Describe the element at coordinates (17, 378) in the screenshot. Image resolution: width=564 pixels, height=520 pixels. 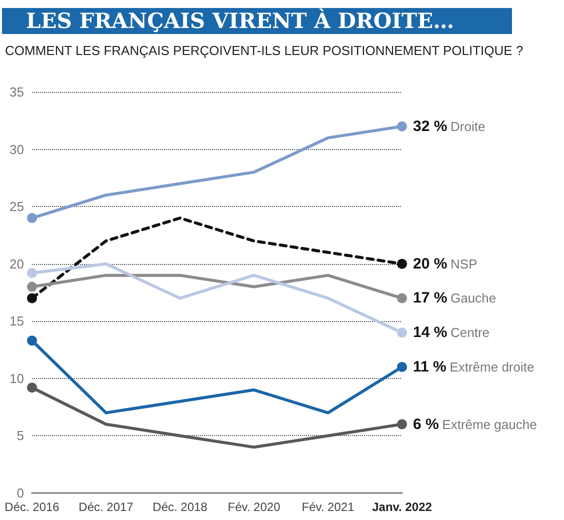
I see `y-tick-label: 10` at that location.